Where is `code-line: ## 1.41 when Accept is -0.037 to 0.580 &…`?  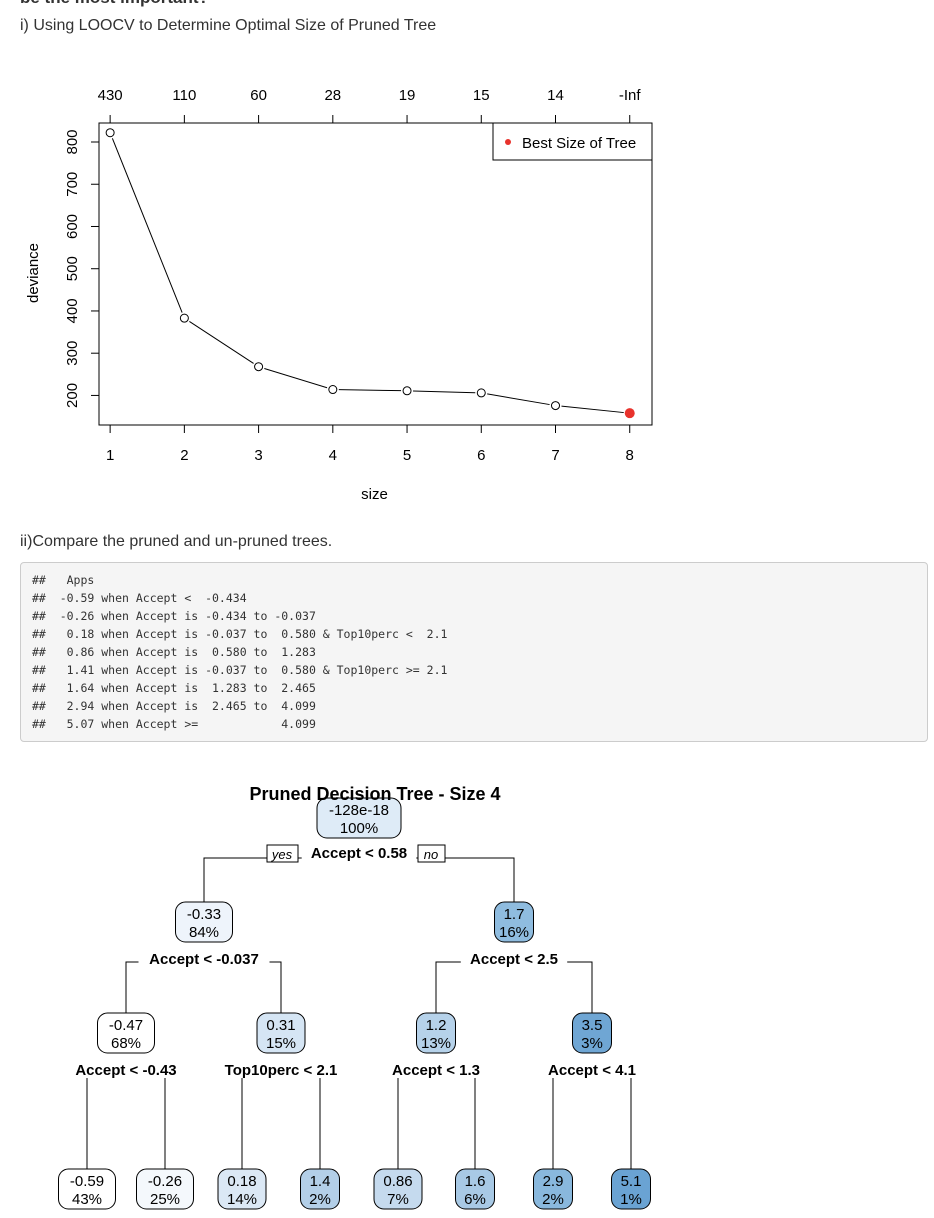 code-line: ## 1.41 when Accept is -0.037 to 0.580 &… is located at coordinates (240, 670).